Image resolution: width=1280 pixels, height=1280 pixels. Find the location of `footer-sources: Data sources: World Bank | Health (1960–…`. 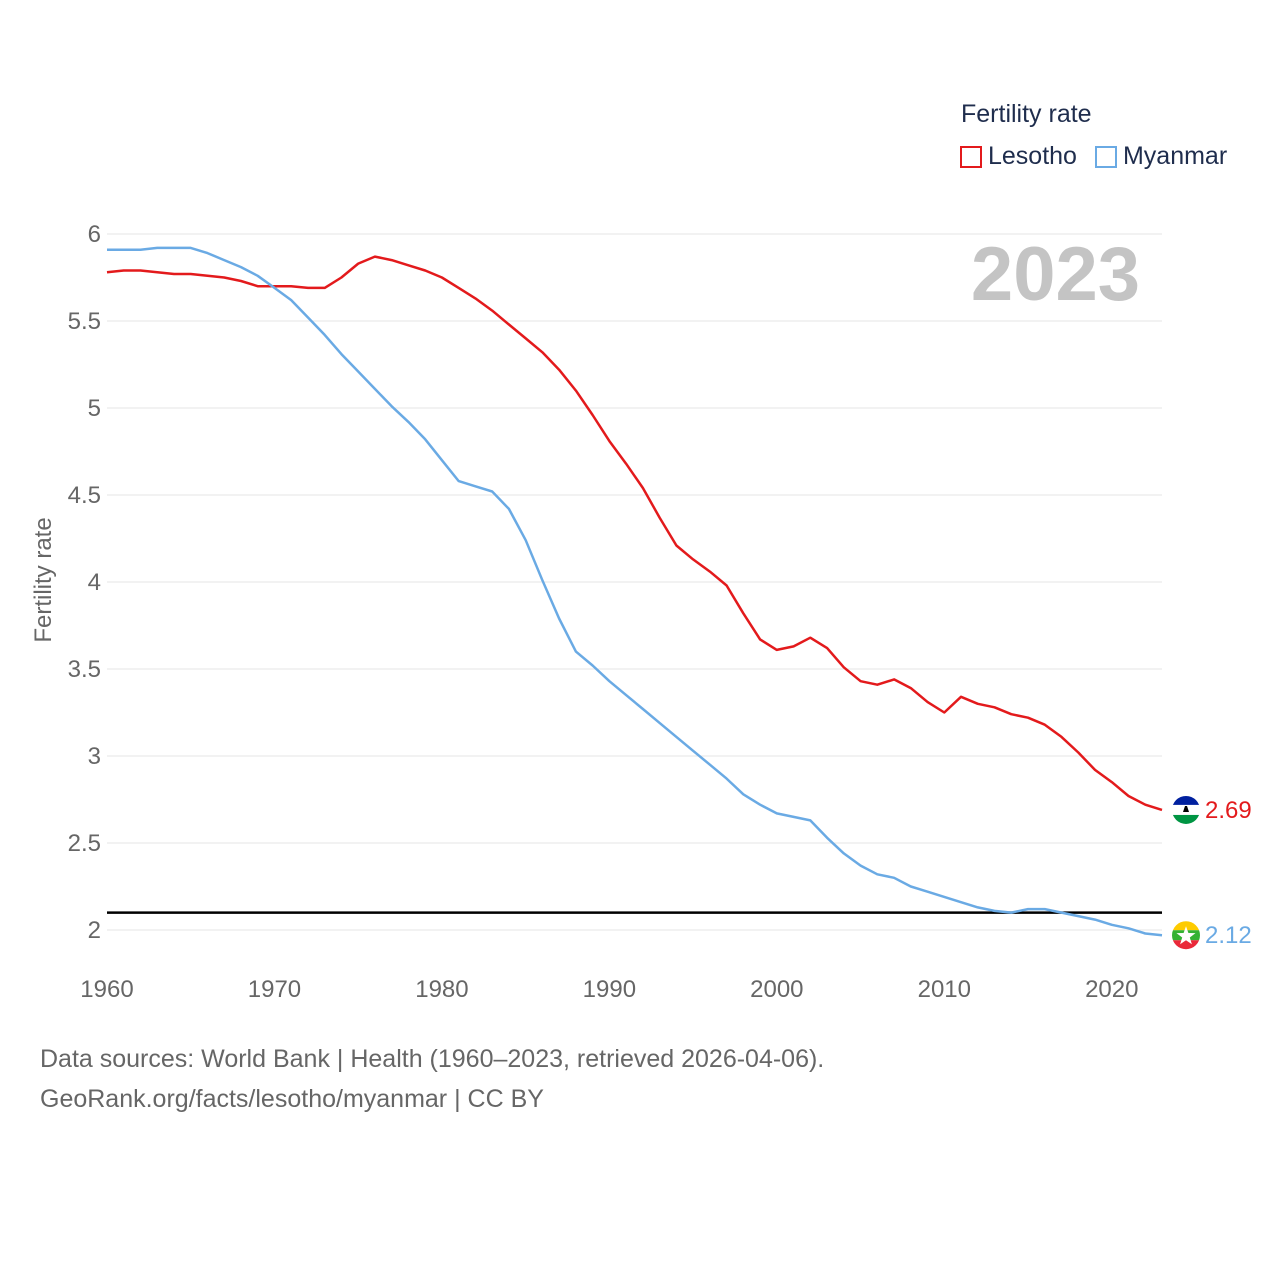

footer-sources: Data sources: World Bank | Health (1960–… is located at coordinates (432, 1059).